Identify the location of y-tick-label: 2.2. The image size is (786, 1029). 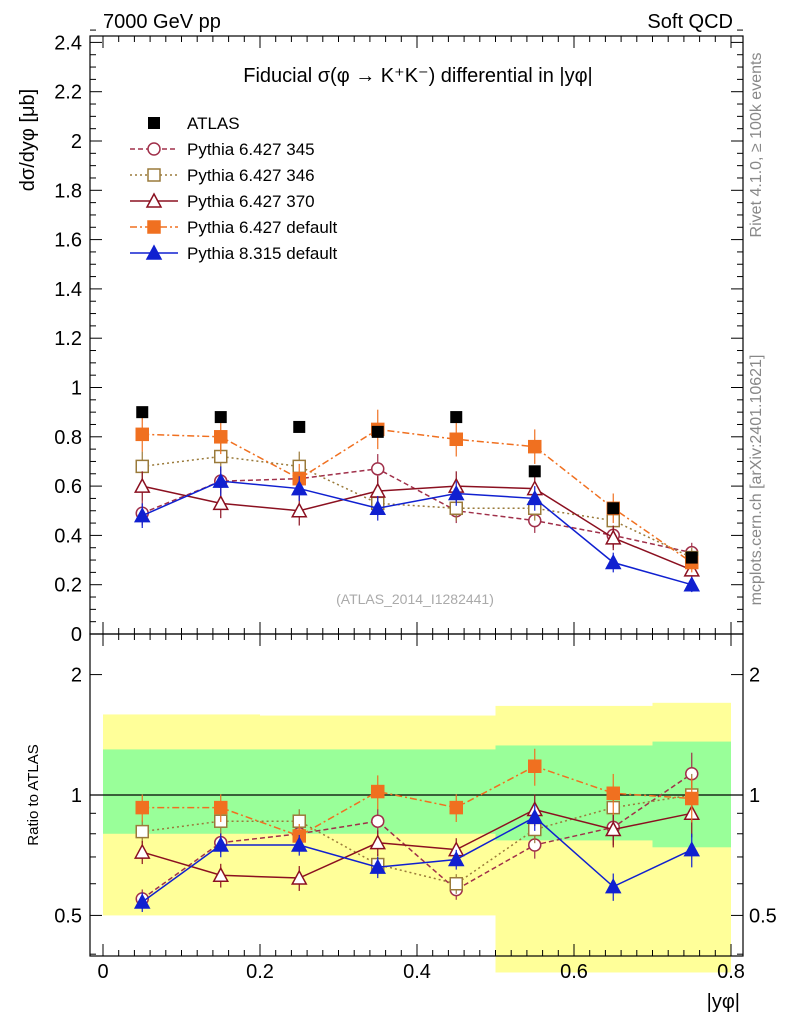
(68, 93).